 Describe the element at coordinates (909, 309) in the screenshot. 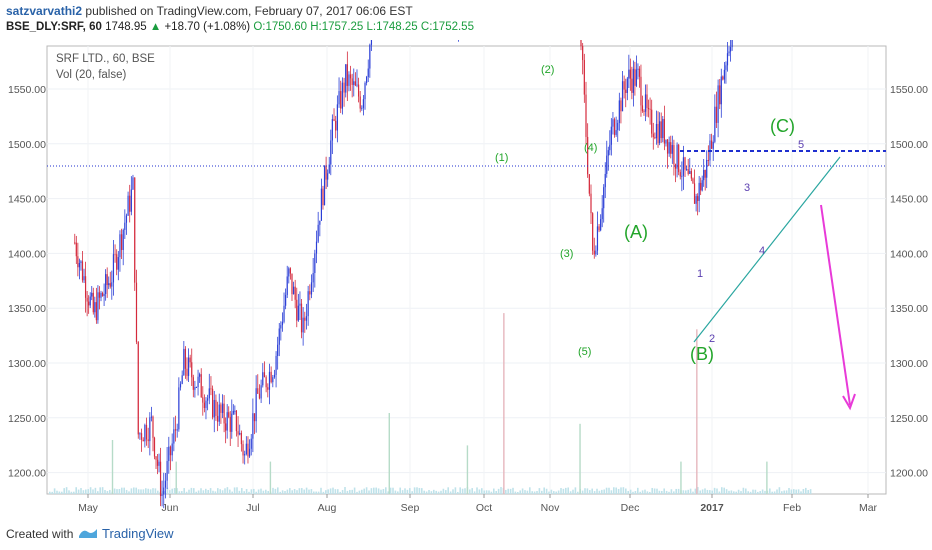

I see `y-tick-label-right: 1350.00` at that location.